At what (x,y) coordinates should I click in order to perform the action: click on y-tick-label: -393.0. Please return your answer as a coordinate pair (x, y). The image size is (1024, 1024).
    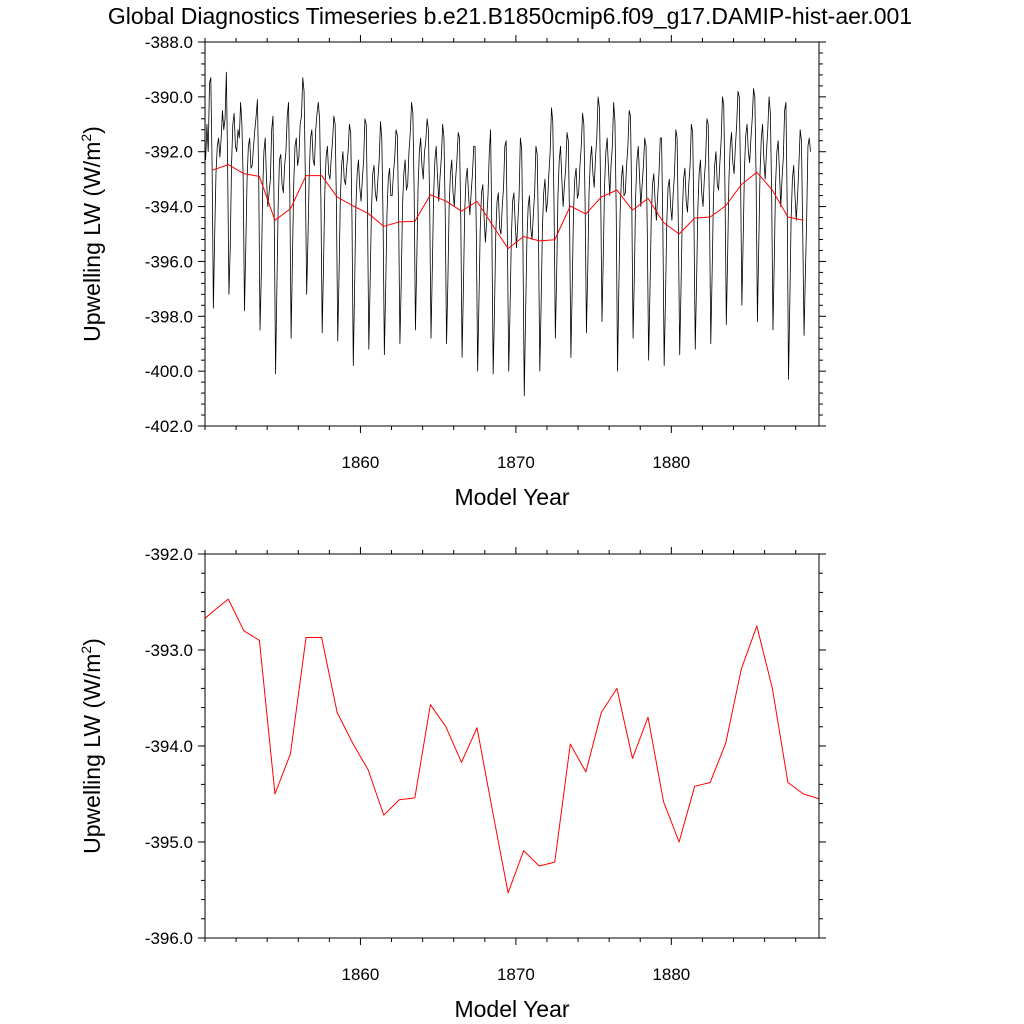
    Looking at the image, I should click on (169, 650).